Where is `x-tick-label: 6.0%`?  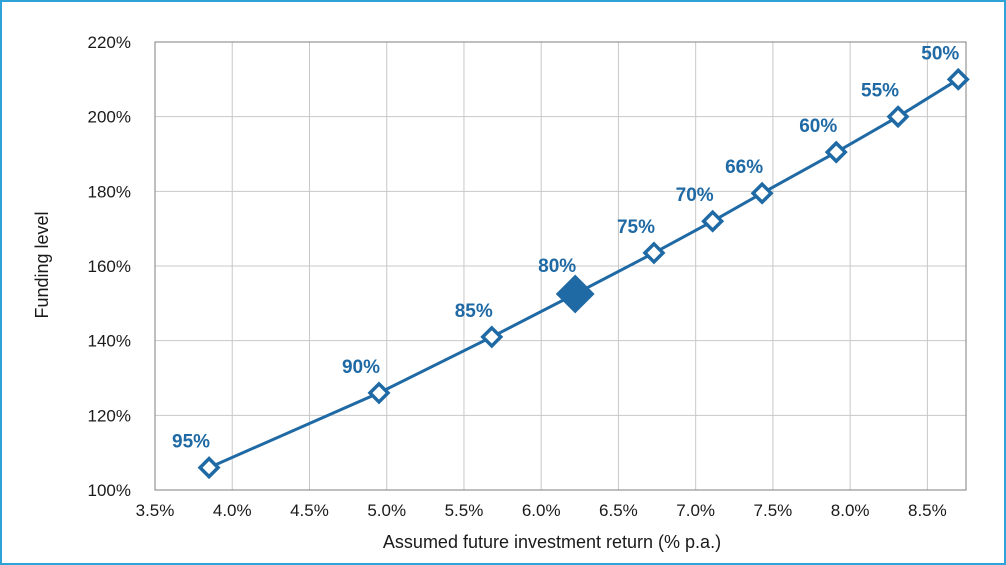 x-tick-label: 6.0% is located at coordinates (541, 510).